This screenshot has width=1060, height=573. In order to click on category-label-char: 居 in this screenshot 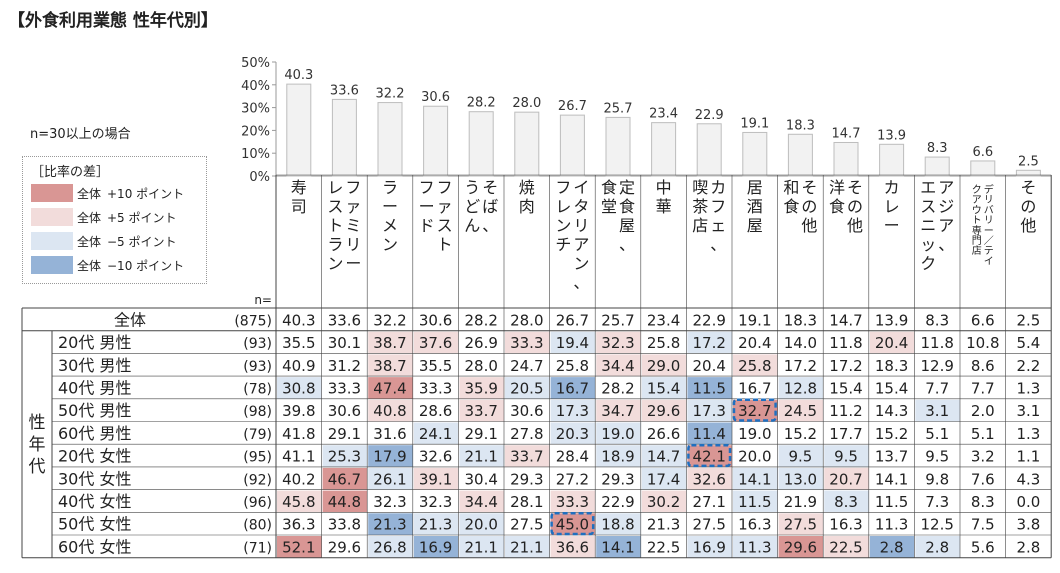, I will do `click(755, 187)`.